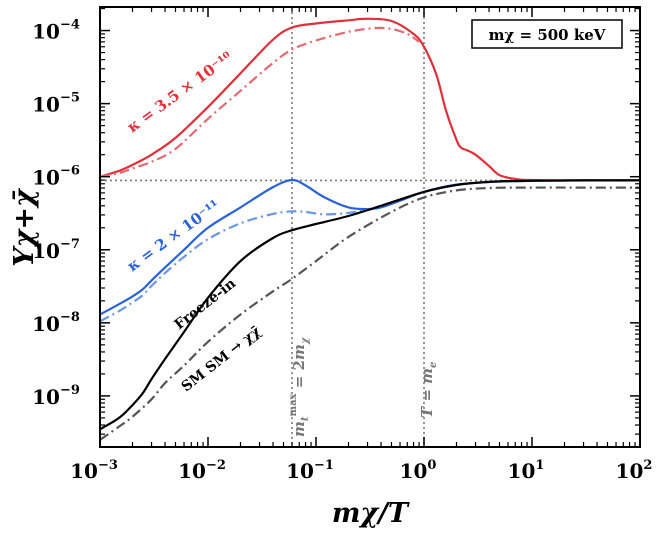 The height and width of the screenshot is (534, 664). What do you see at coordinates (310, 470) in the screenshot?
I see `x-tick-label-2: 10−1` at bounding box center [310, 470].